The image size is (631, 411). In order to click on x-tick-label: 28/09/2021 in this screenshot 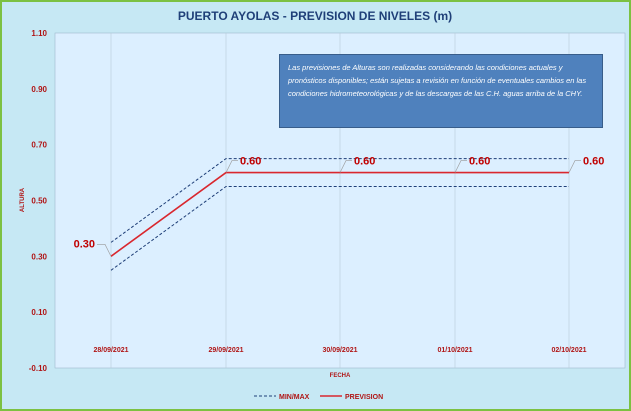, I will do `click(110, 350)`.